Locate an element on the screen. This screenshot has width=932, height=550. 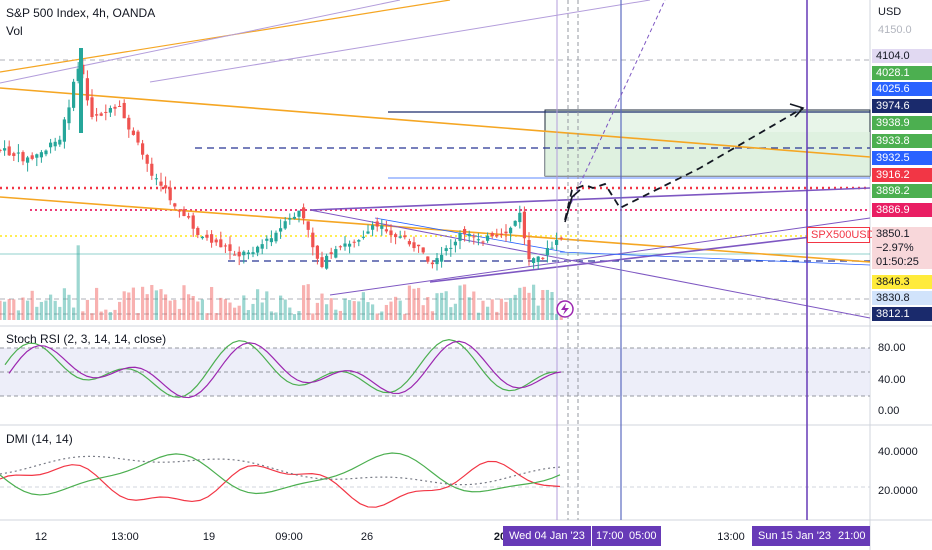
purple-wedge-top is located at coordinates (590, 199).